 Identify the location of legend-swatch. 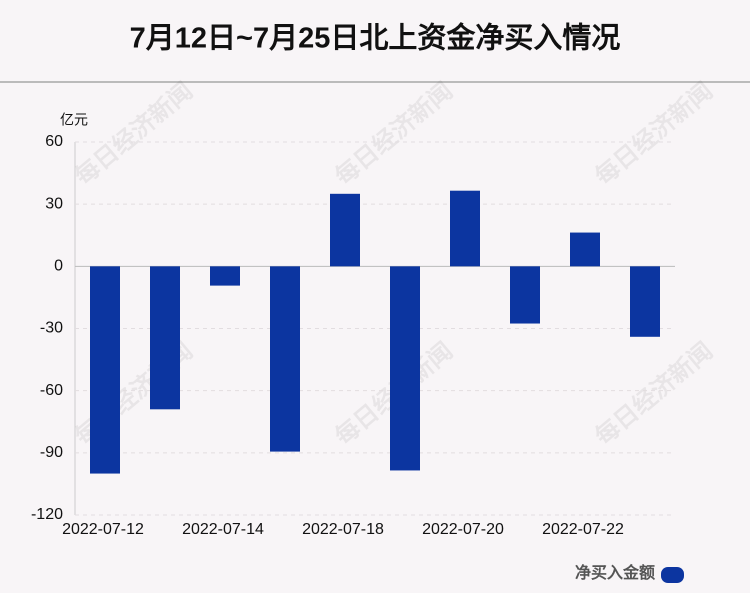
(672, 575).